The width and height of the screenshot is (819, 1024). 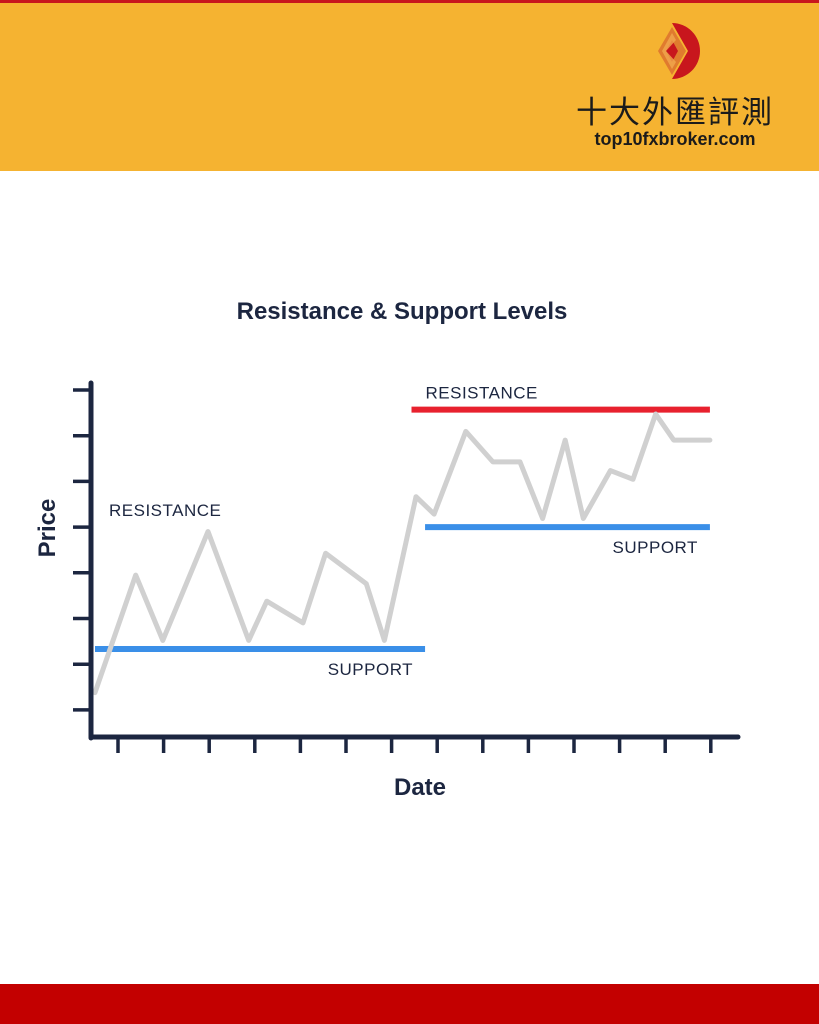 I want to click on resistance-level-label-2: RESISTANCE, so click(x=482, y=393).